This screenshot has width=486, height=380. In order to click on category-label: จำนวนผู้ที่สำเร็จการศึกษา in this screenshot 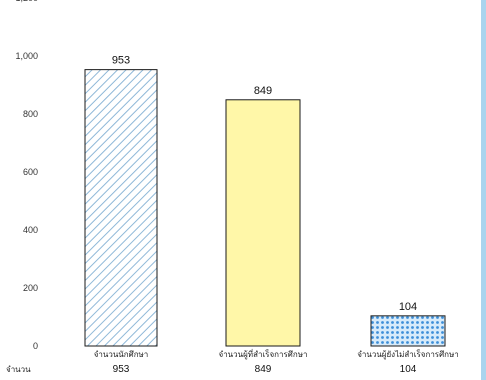, I will do `click(263, 354)`.